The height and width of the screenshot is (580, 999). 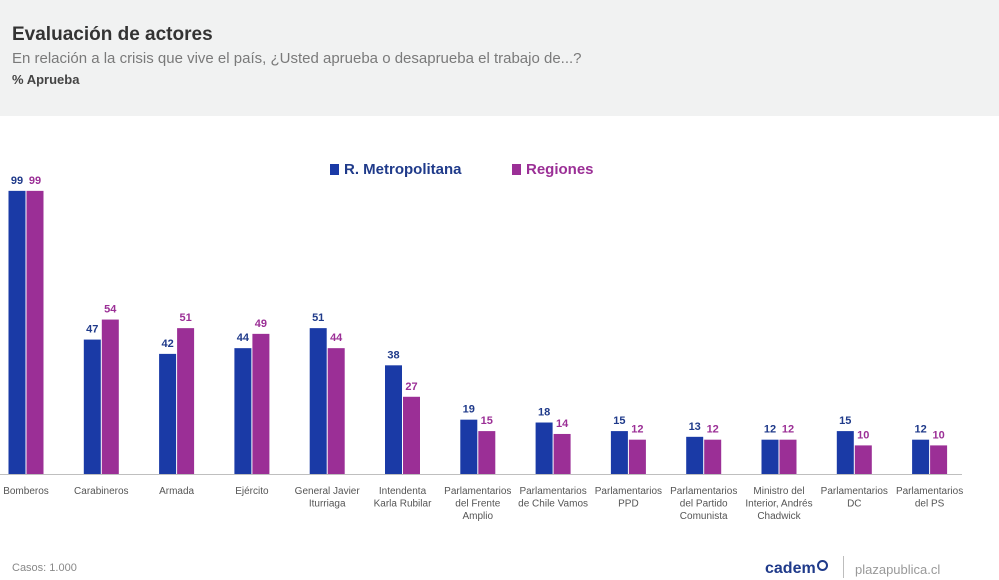 What do you see at coordinates (790, 568) in the screenshot?
I see `cadem-logo: cadem` at bounding box center [790, 568].